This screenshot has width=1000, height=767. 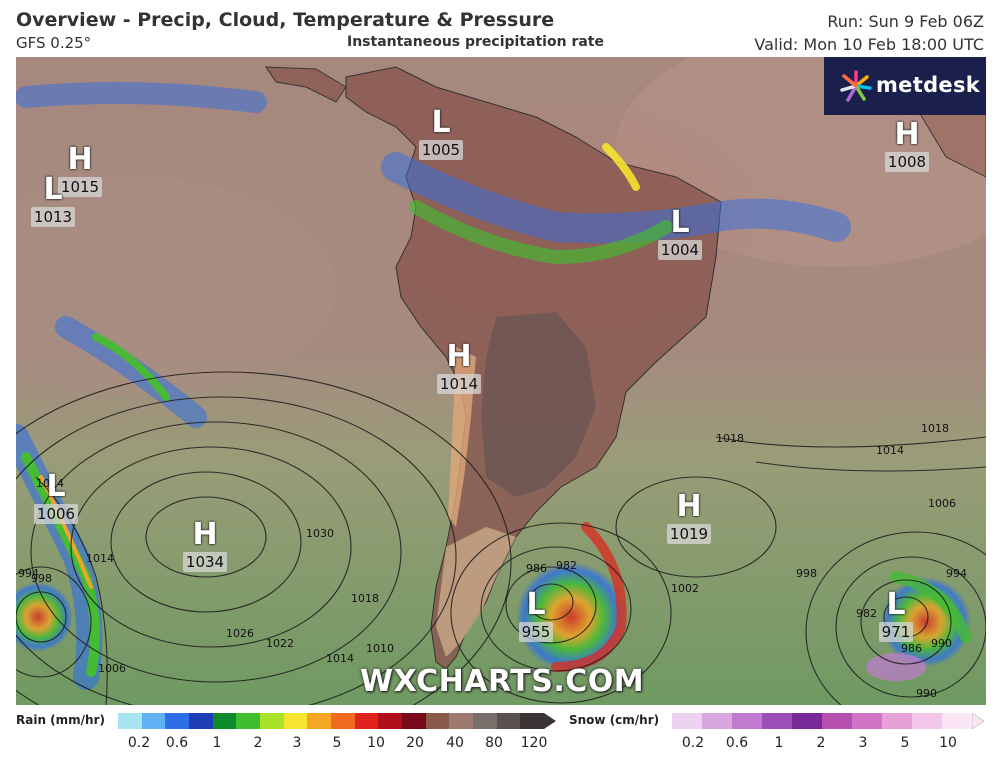 I want to click on pressure-value: 1019, so click(x=689, y=534).